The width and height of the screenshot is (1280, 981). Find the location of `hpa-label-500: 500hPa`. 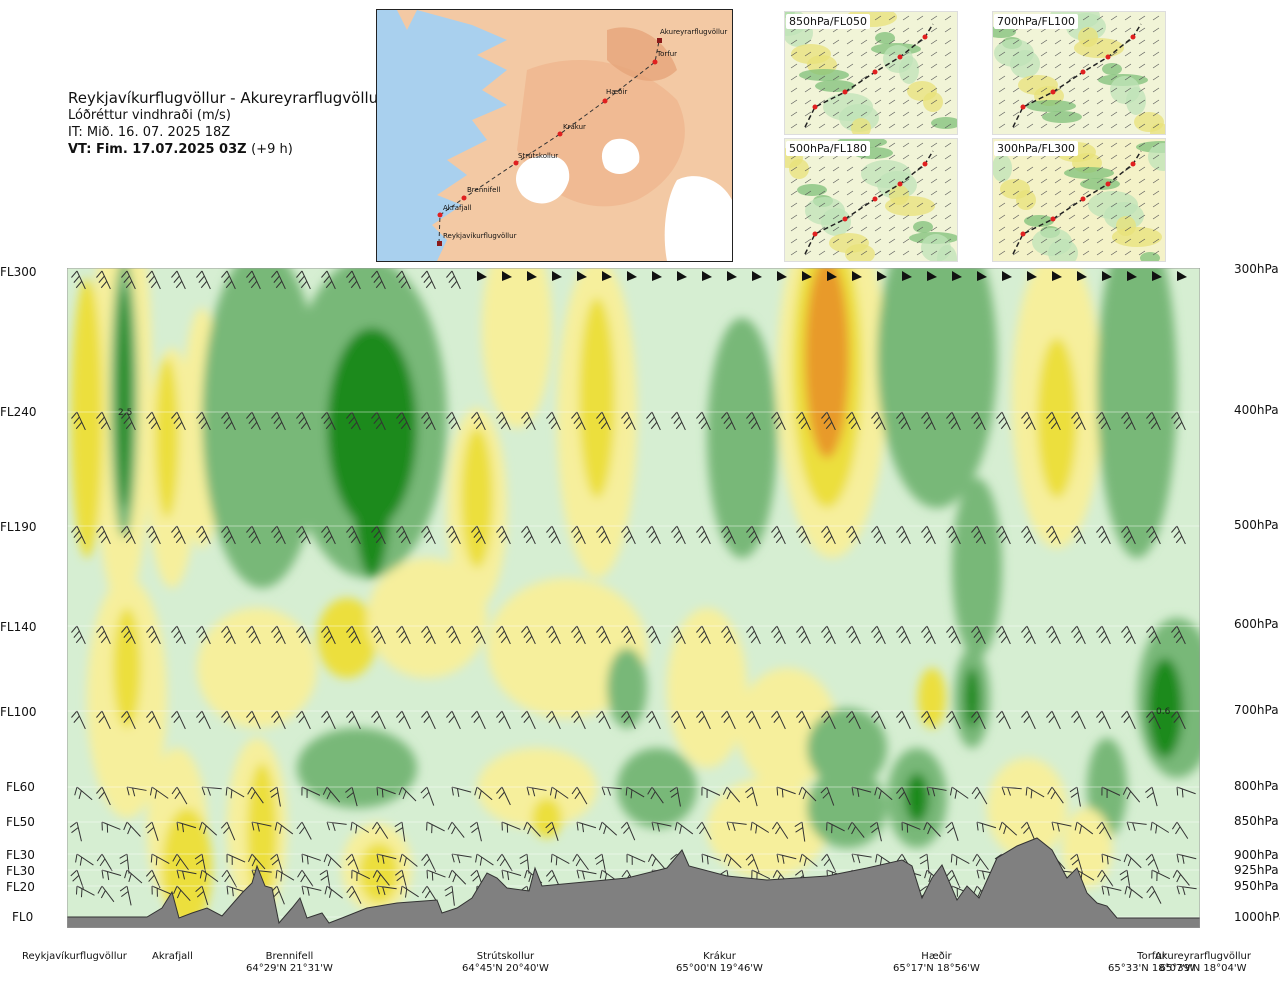

hpa-label-500: 500hPa is located at coordinates (1256, 525).